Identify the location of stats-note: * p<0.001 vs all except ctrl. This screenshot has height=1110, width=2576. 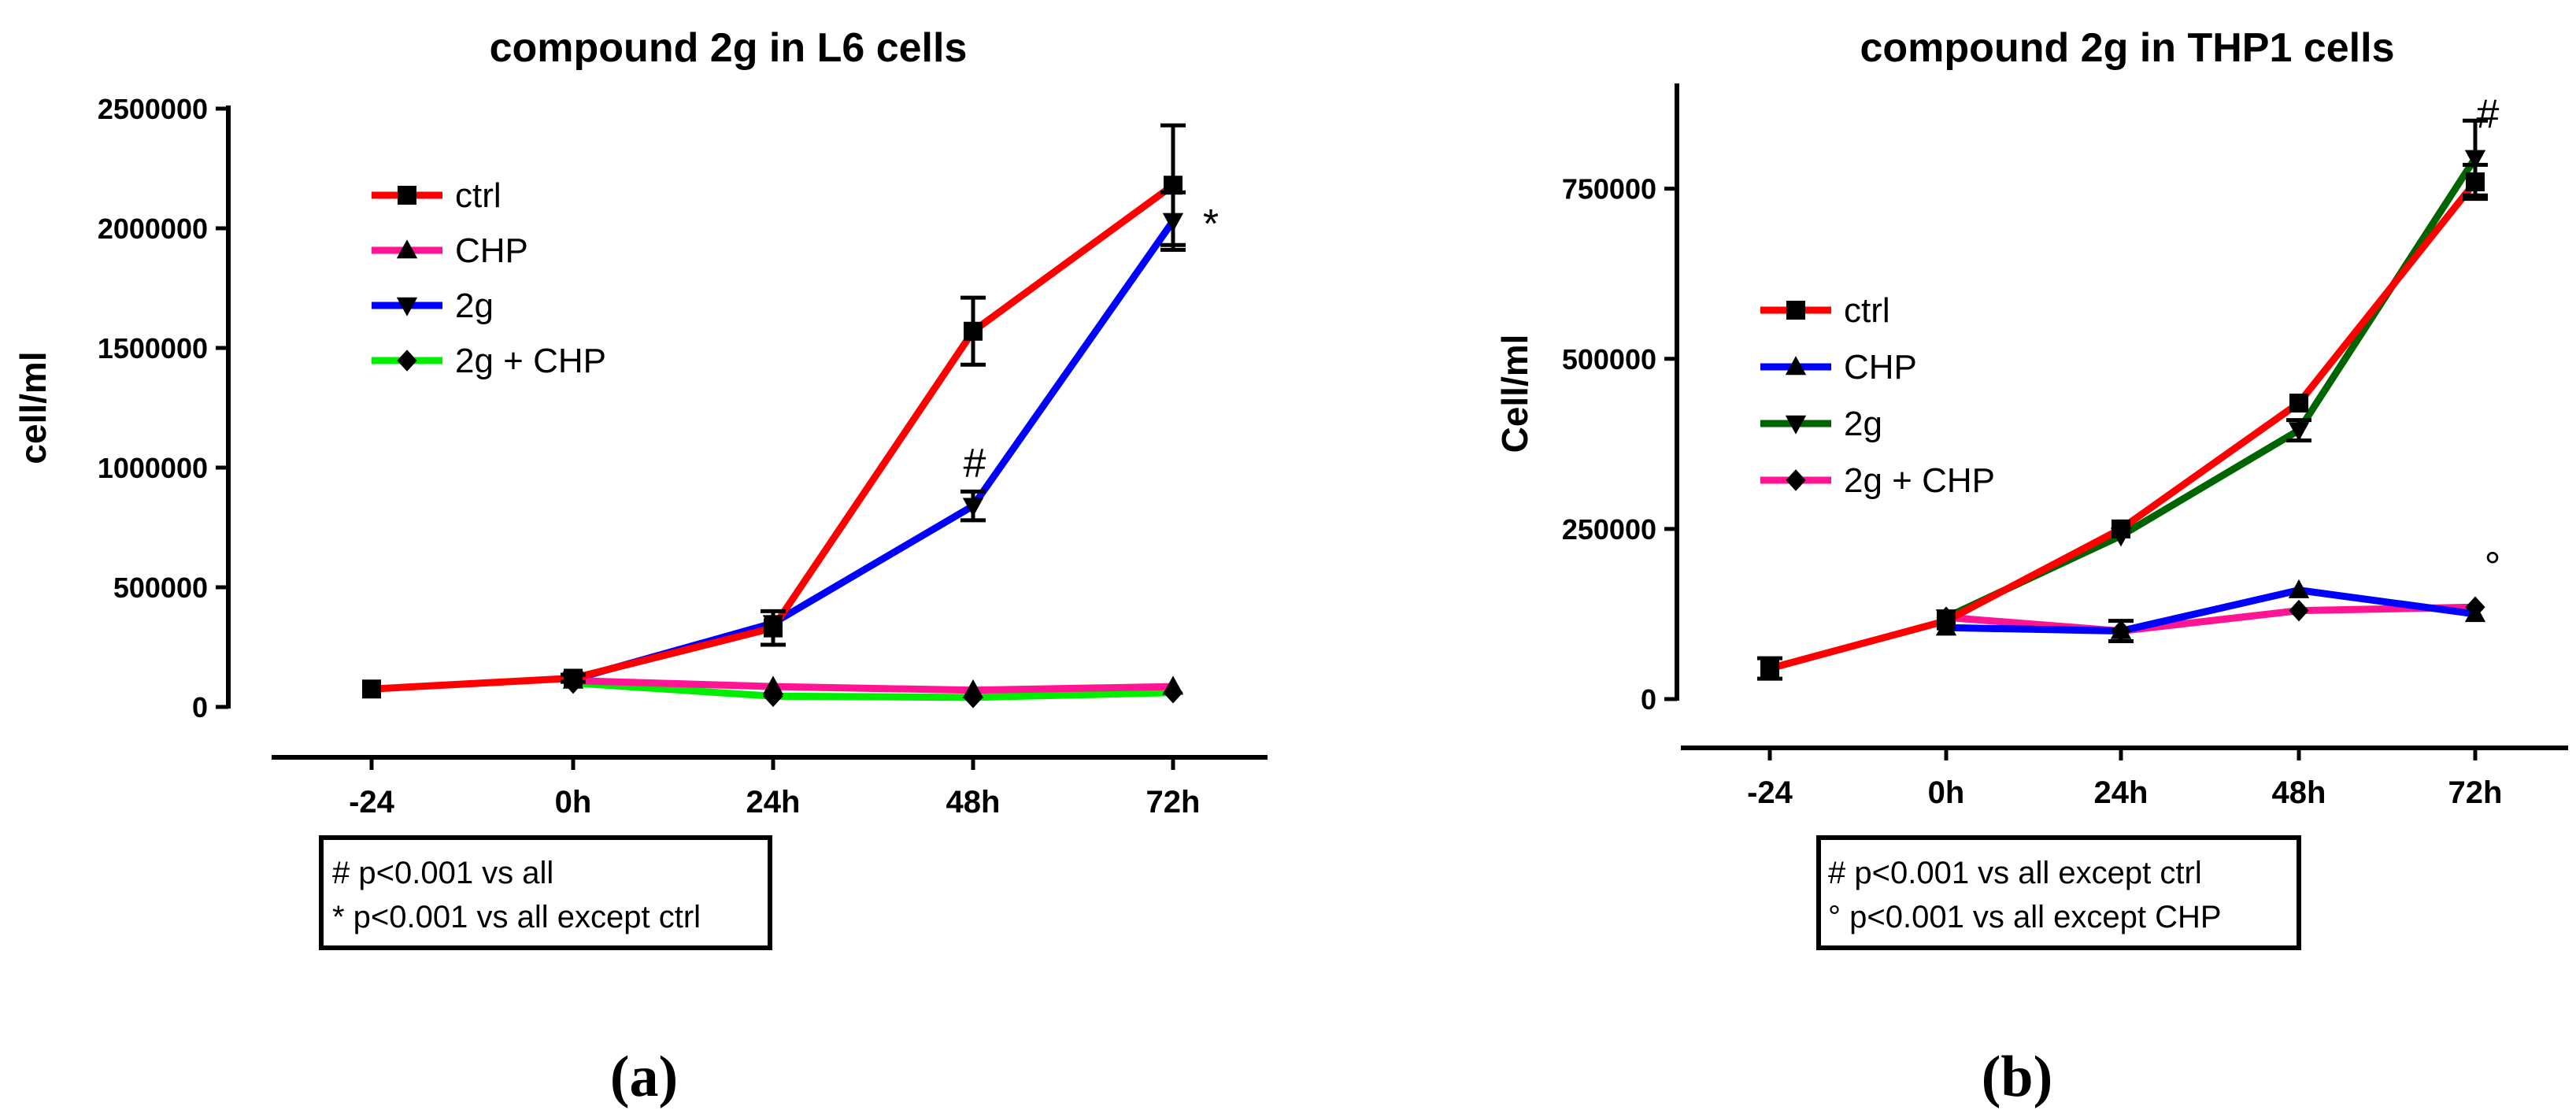
(516, 917).